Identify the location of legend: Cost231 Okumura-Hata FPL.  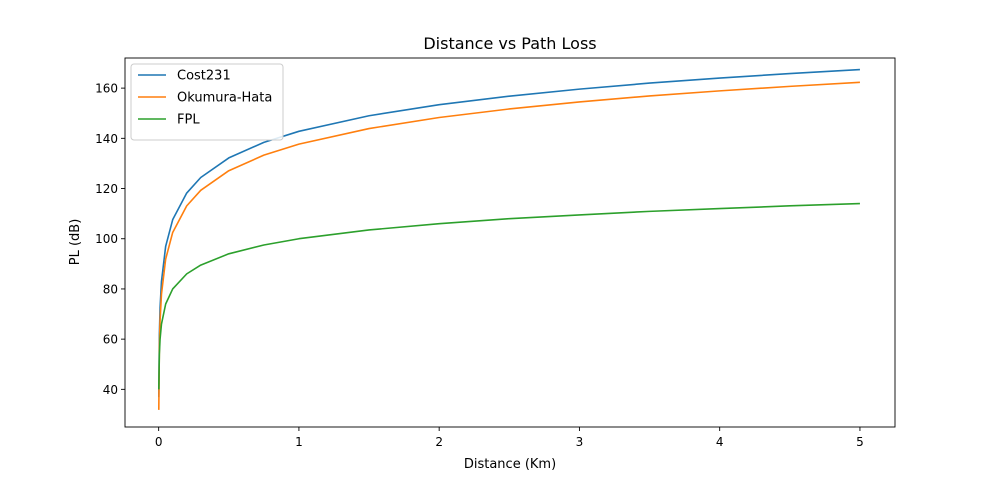
(207, 102).